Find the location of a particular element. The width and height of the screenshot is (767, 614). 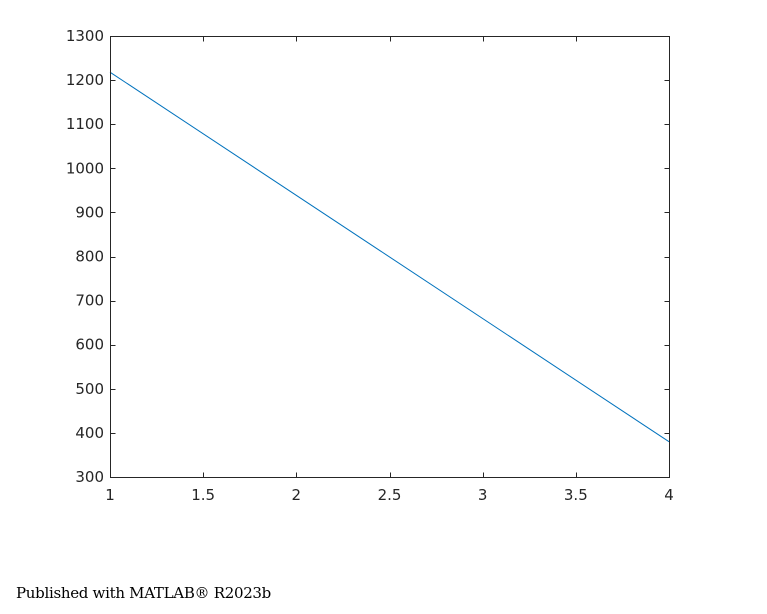

y-tick-label: 900 is located at coordinates (89, 212).